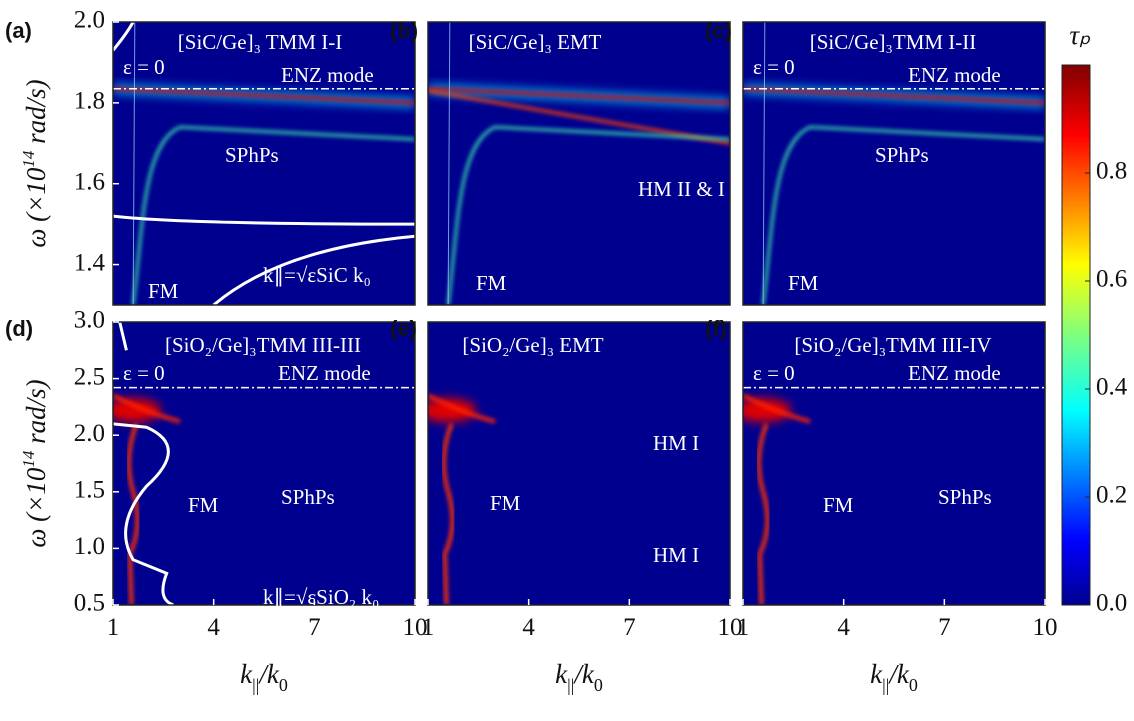  I want to click on y-tick-label: 1.6, so click(89, 181).